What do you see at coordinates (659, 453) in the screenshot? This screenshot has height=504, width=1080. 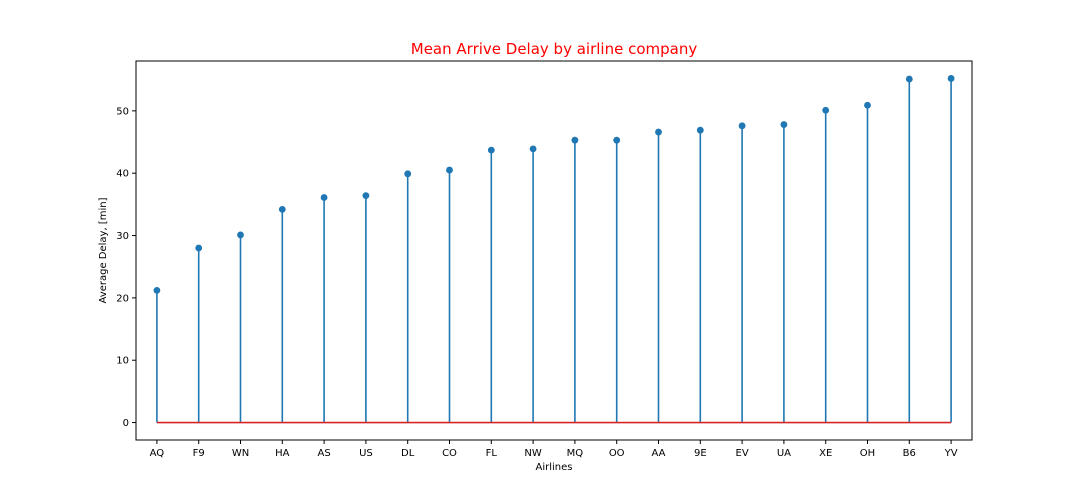 I see `x-tick-label: AA` at bounding box center [659, 453].